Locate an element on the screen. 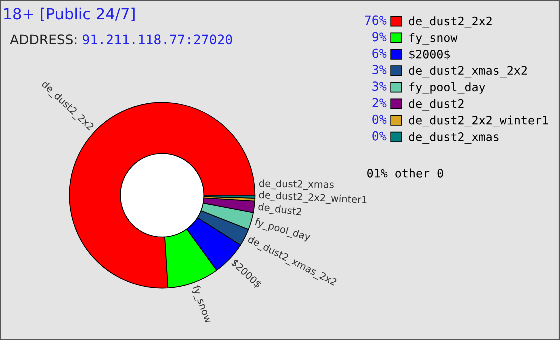 The height and width of the screenshot is (340, 560). text: 01% other 0 is located at coordinates (406, 173).